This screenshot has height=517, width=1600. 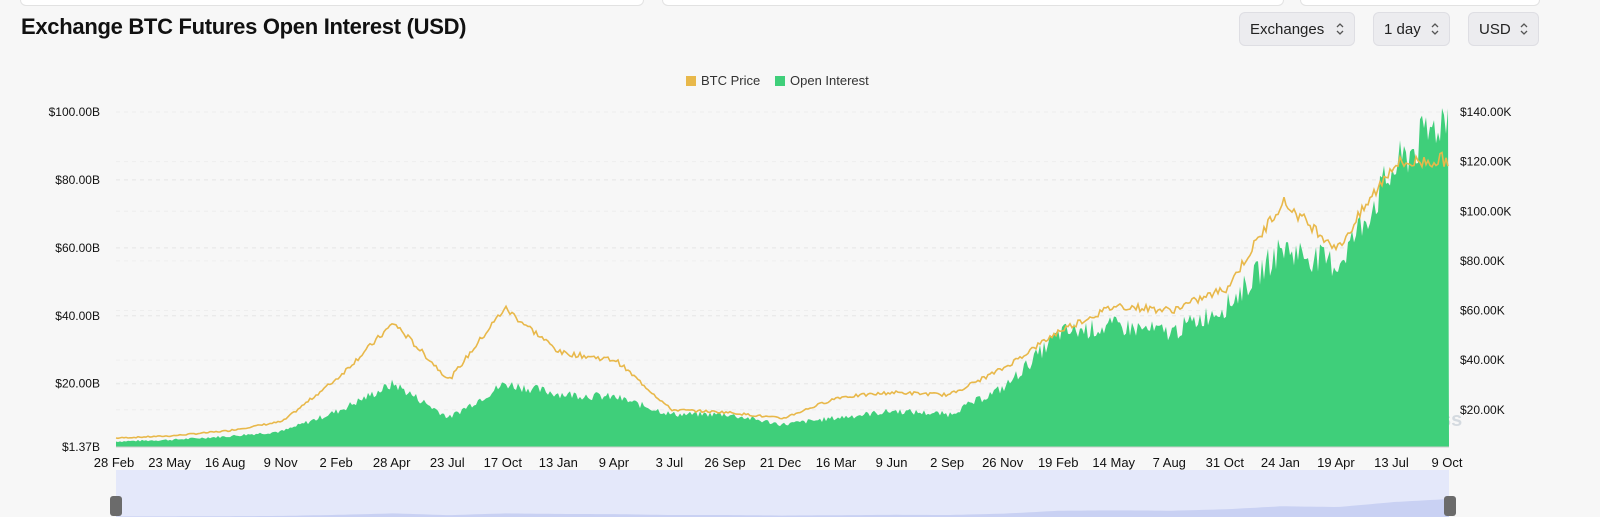 I want to click on exchanges-select: Exchanges, so click(x=1297, y=29).